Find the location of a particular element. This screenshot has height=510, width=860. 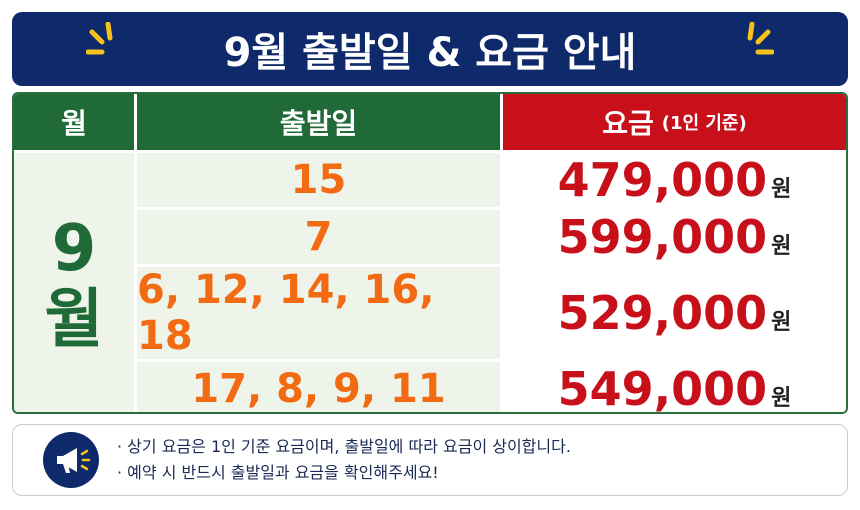

dates-cell: 7 is located at coordinates (318, 237).